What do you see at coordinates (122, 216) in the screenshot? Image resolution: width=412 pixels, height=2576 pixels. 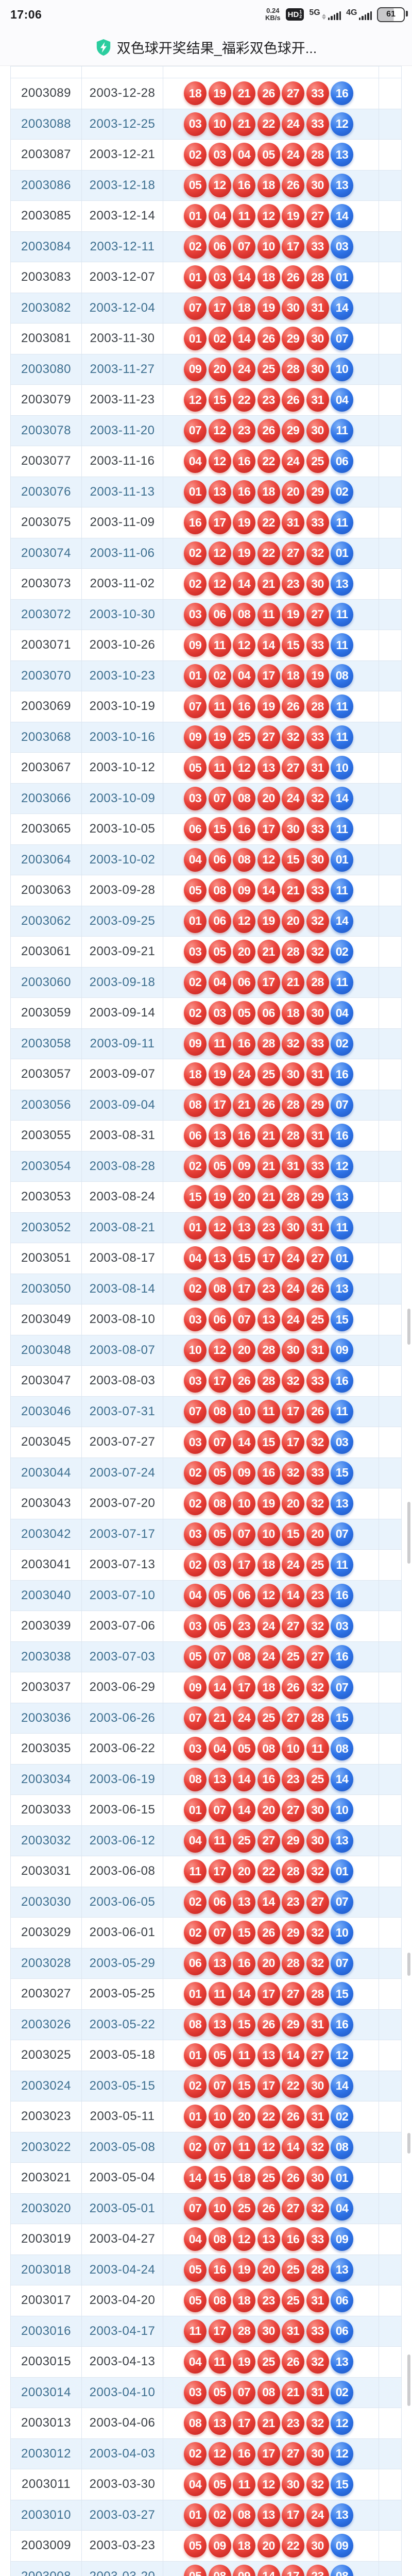 I see `date-cell: 2003-12-14` at bounding box center [122, 216].